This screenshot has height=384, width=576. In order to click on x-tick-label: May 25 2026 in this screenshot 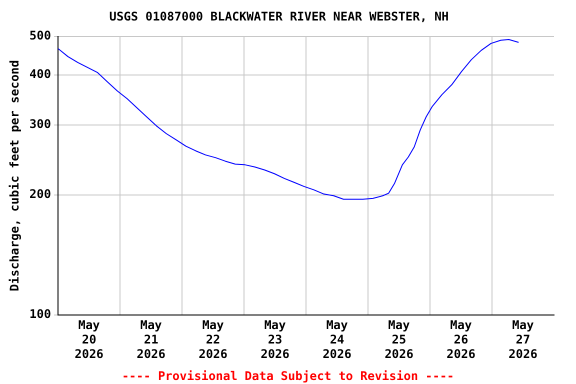, I will do `click(399, 339)`.